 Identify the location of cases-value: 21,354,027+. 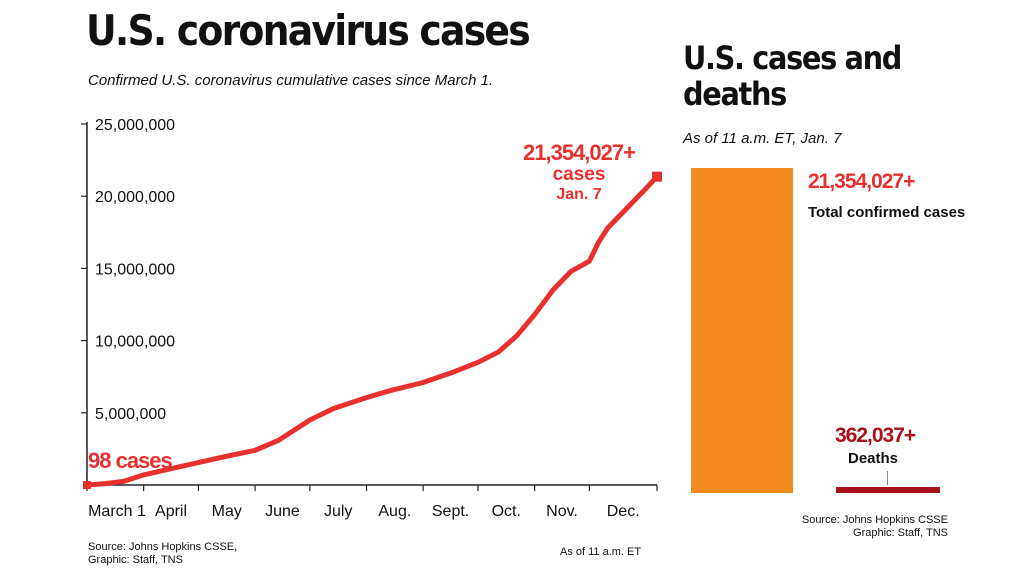
(861, 181).